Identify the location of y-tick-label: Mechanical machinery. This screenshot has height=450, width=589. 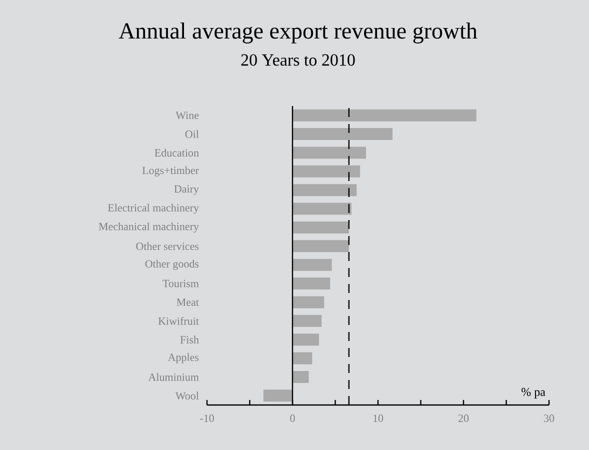
(148, 227).